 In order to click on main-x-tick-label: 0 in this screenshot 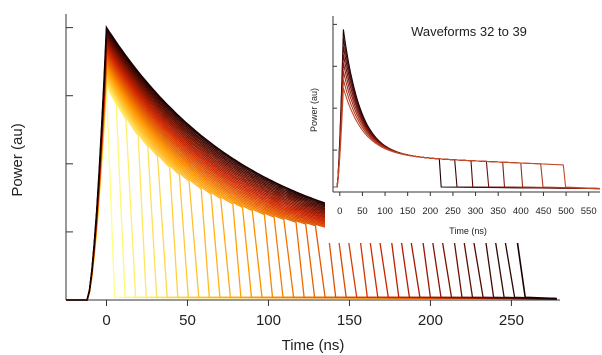, I will do `click(106, 320)`.